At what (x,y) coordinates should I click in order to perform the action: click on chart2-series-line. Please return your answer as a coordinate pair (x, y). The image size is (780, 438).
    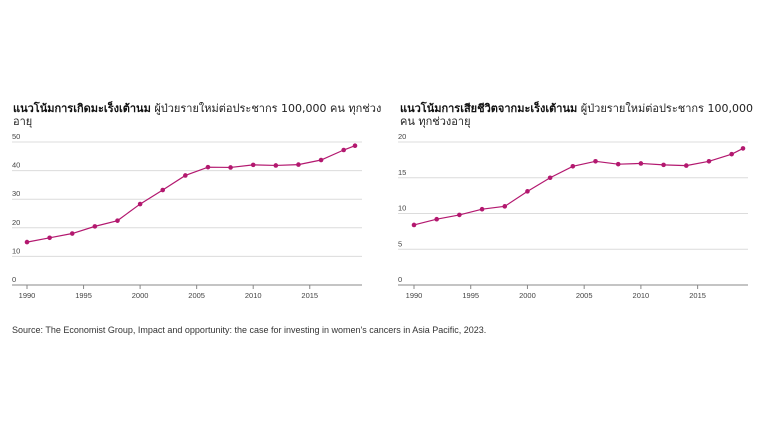
    Looking at the image, I should click on (578, 186).